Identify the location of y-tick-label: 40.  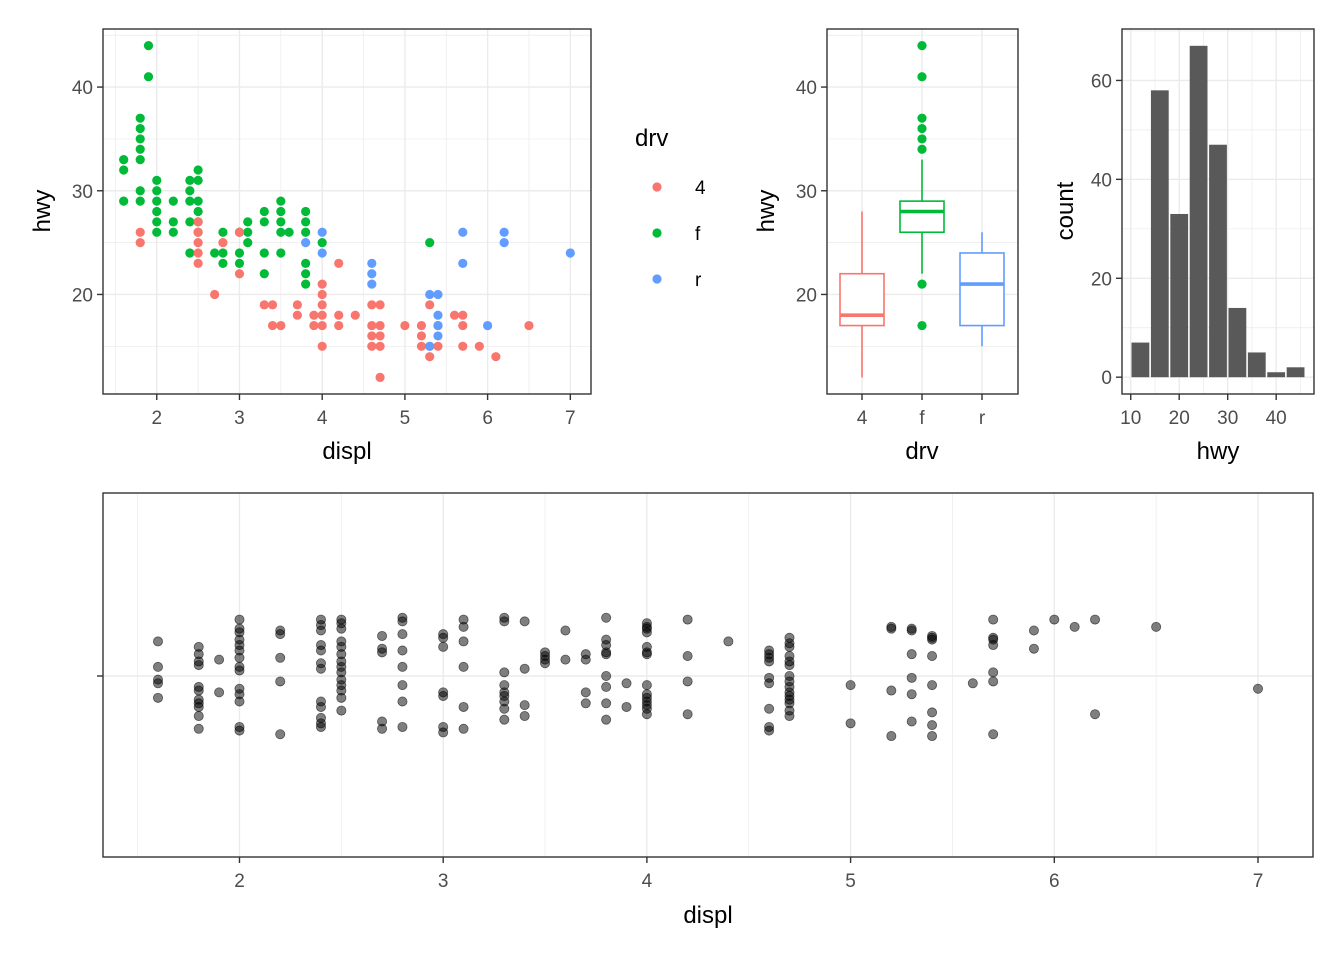
(82, 88).